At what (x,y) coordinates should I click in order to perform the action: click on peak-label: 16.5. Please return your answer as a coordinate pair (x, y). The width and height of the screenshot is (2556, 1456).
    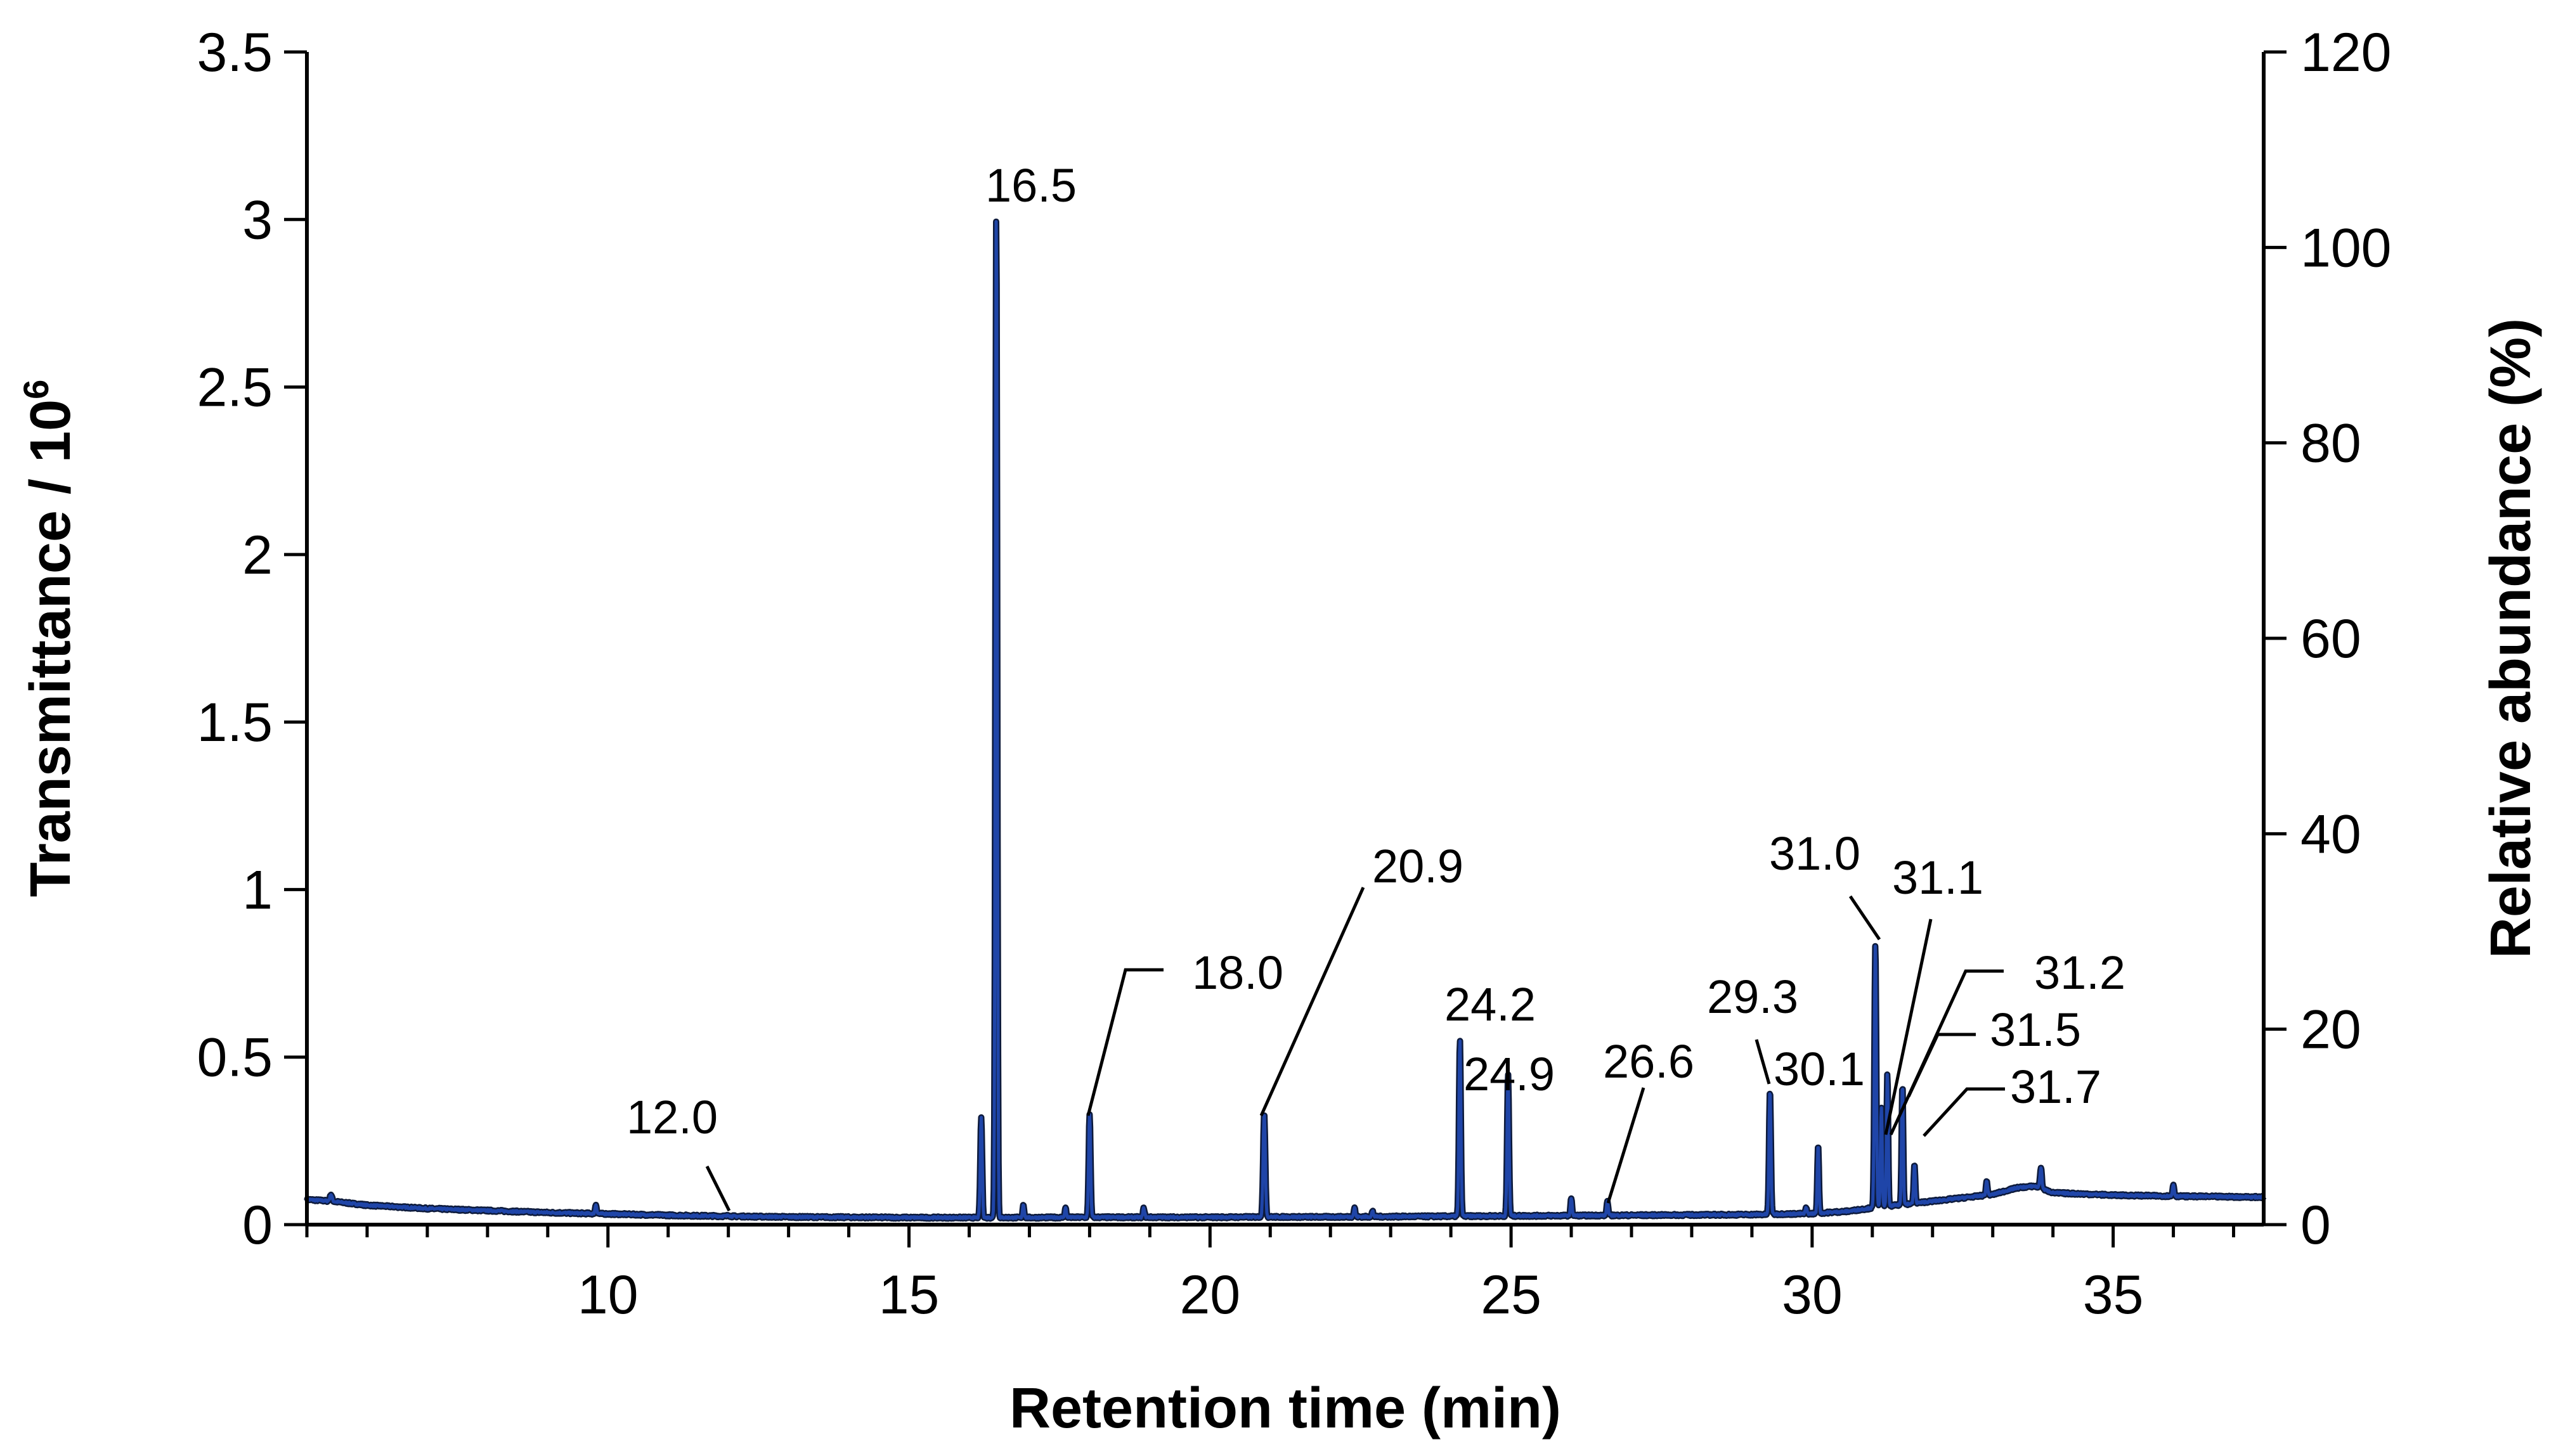
    Looking at the image, I should click on (1031, 185).